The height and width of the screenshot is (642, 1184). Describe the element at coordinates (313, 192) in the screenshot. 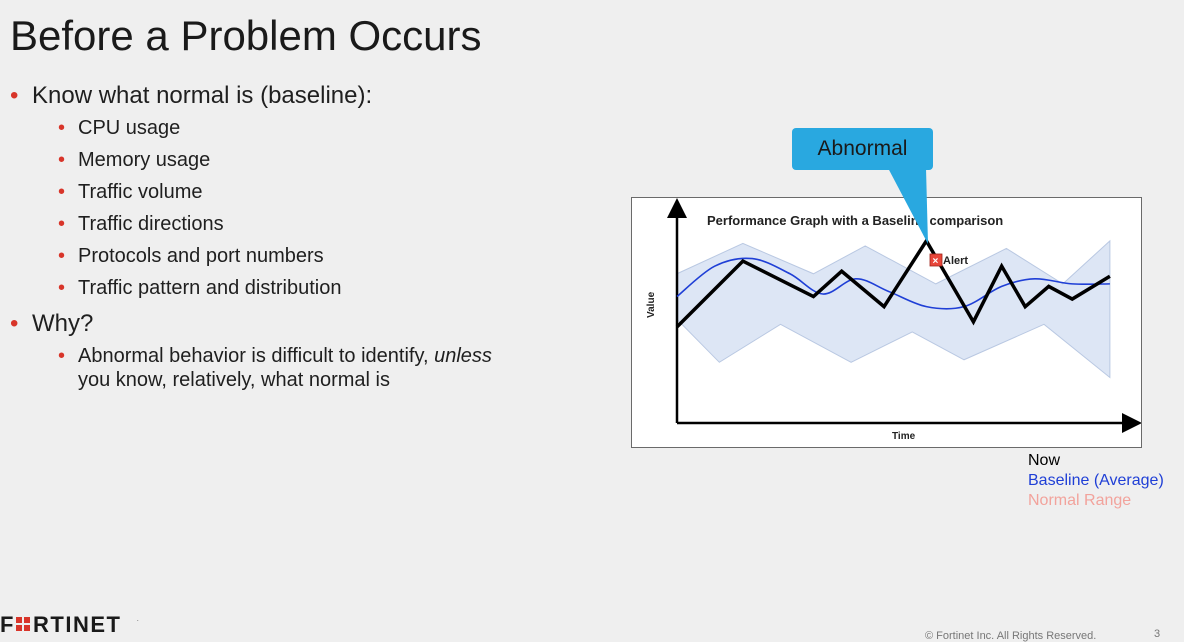

I see `sub-bullet-traffic-volume: Traffic volume` at that location.